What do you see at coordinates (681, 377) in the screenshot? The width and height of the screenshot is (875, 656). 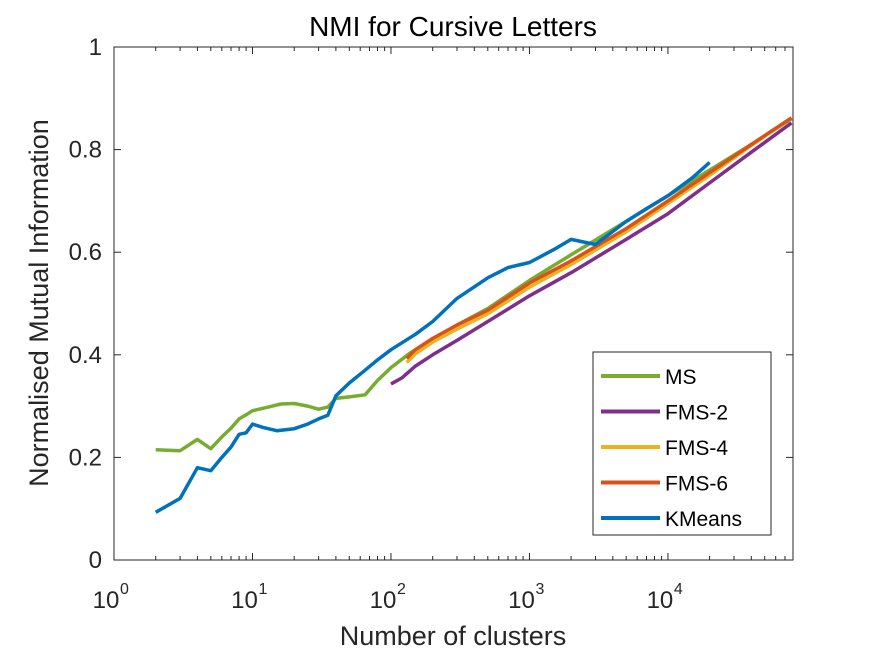 I see `legend-label-ms: MS` at bounding box center [681, 377].